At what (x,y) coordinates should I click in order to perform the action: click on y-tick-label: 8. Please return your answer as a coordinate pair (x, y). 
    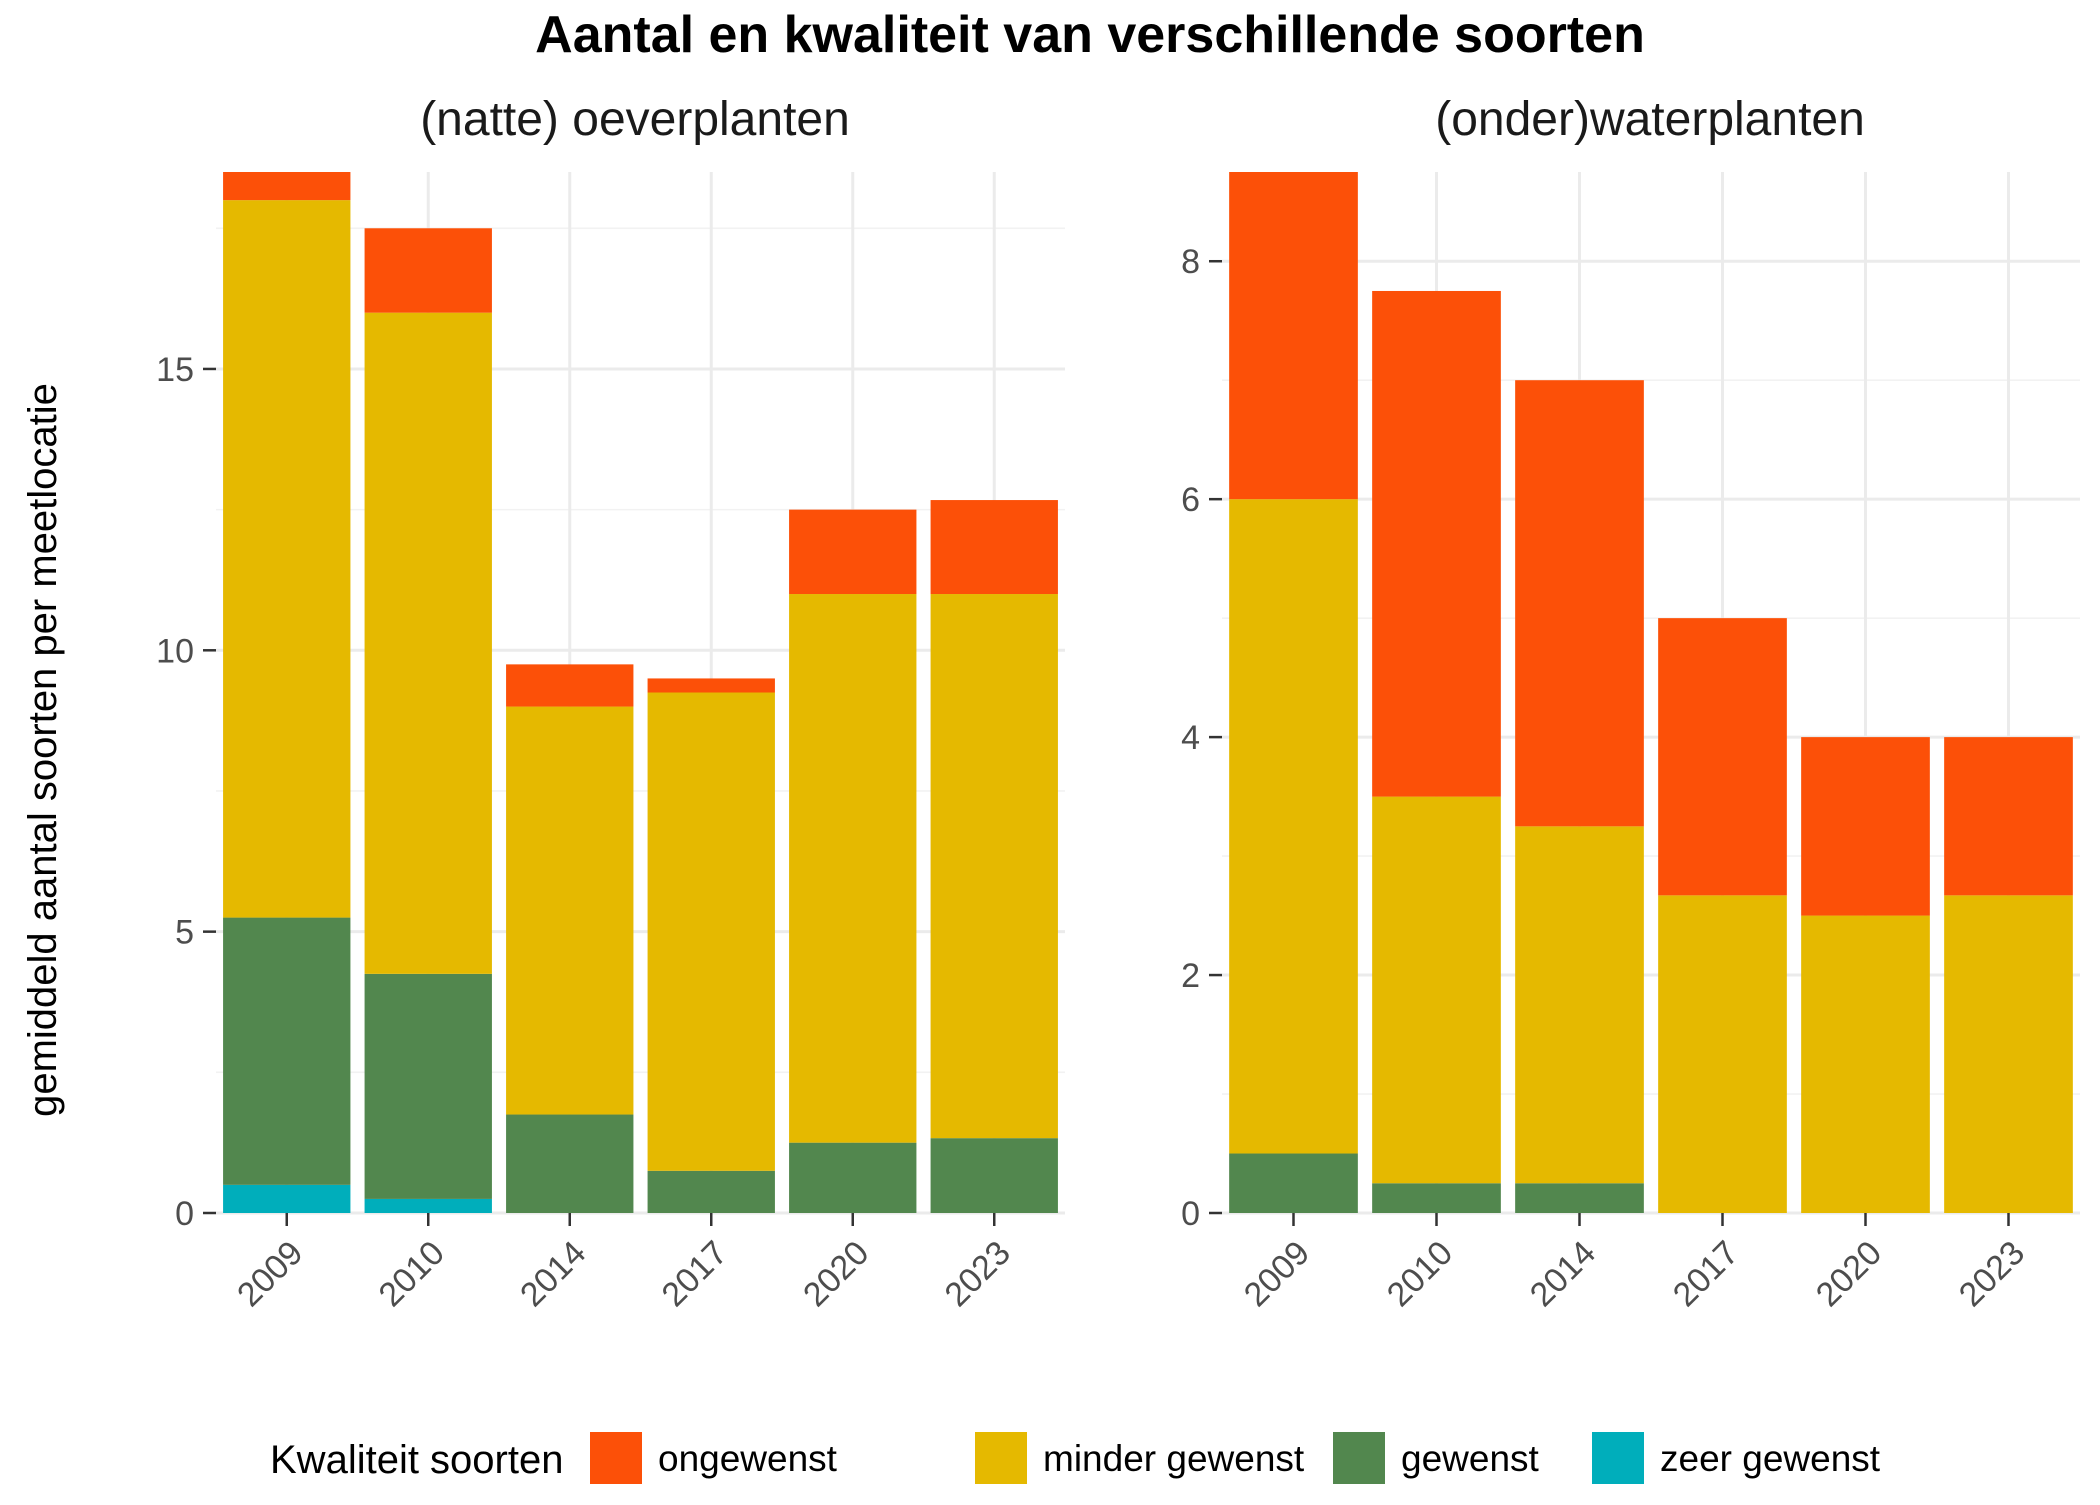
    Looking at the image, I should click on (1190, 262).